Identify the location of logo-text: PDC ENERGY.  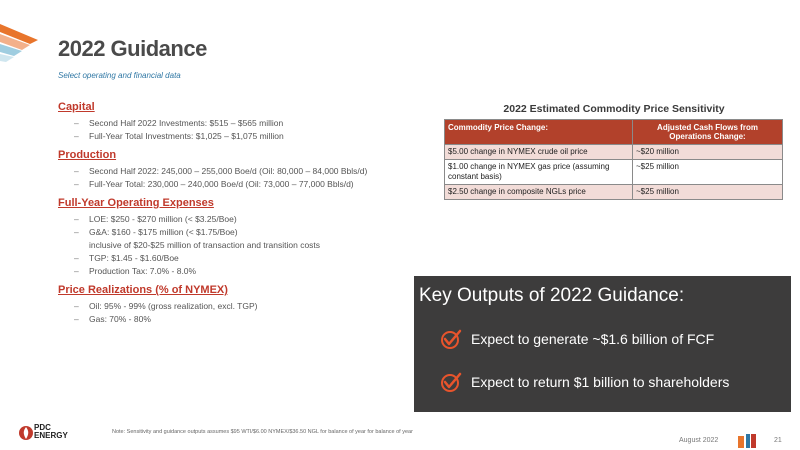
(51, 432).